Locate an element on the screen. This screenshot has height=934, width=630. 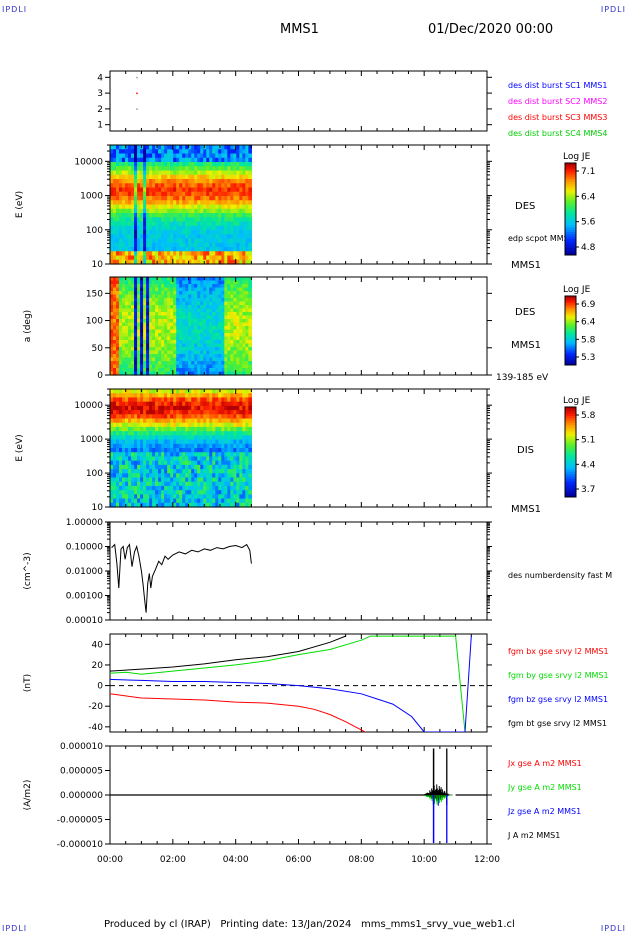
legend-fgm-2: fgm by gse srvy l2 MMS1 is located at coordinates (558, 675).